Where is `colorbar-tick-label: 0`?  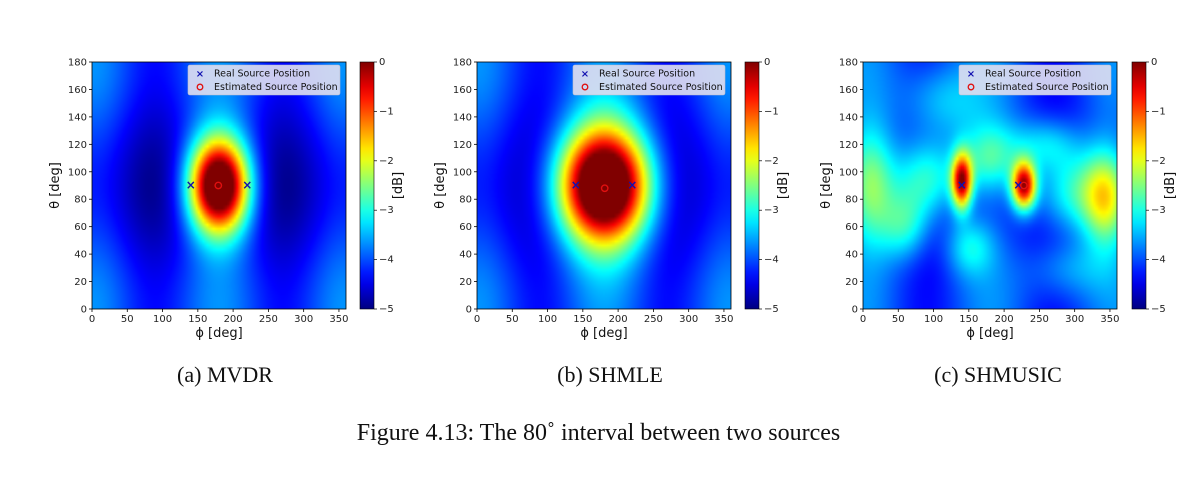 colorbar-tick-label: 0 is located at coordinates (1154, 62).